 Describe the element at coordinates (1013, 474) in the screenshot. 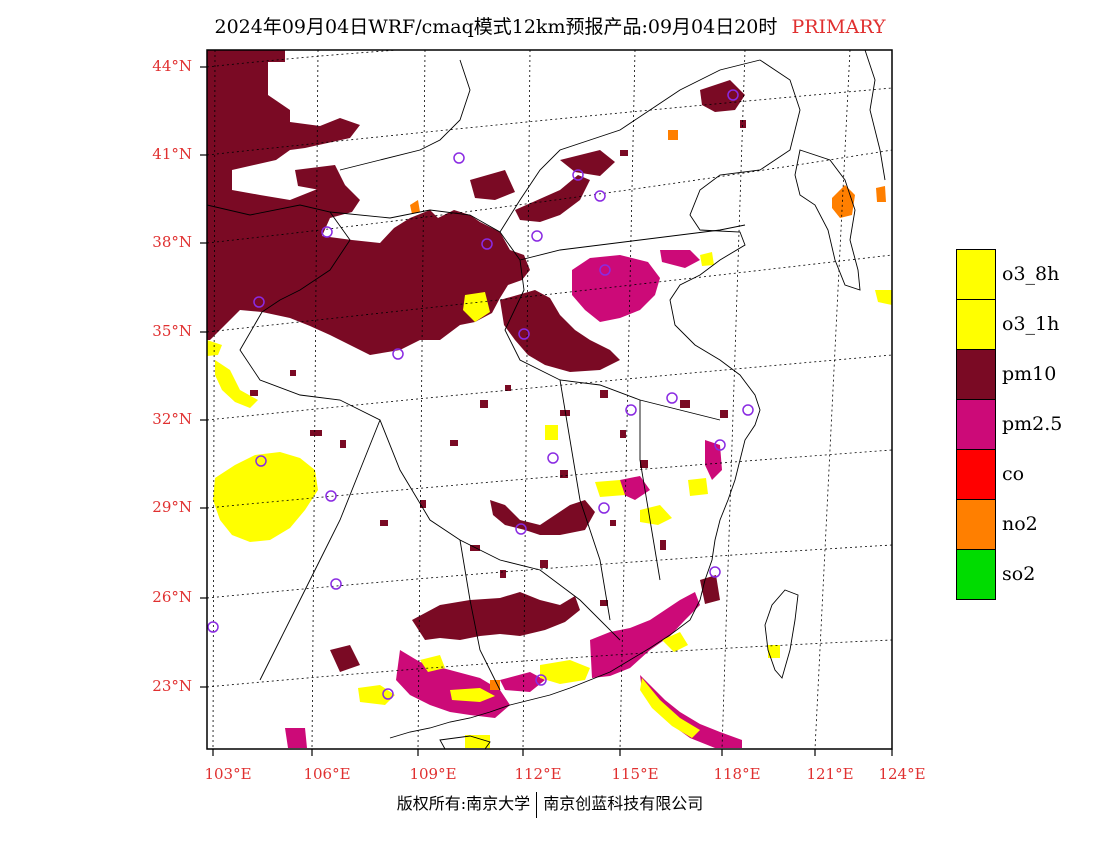

I see `legend-label: co` at that location.